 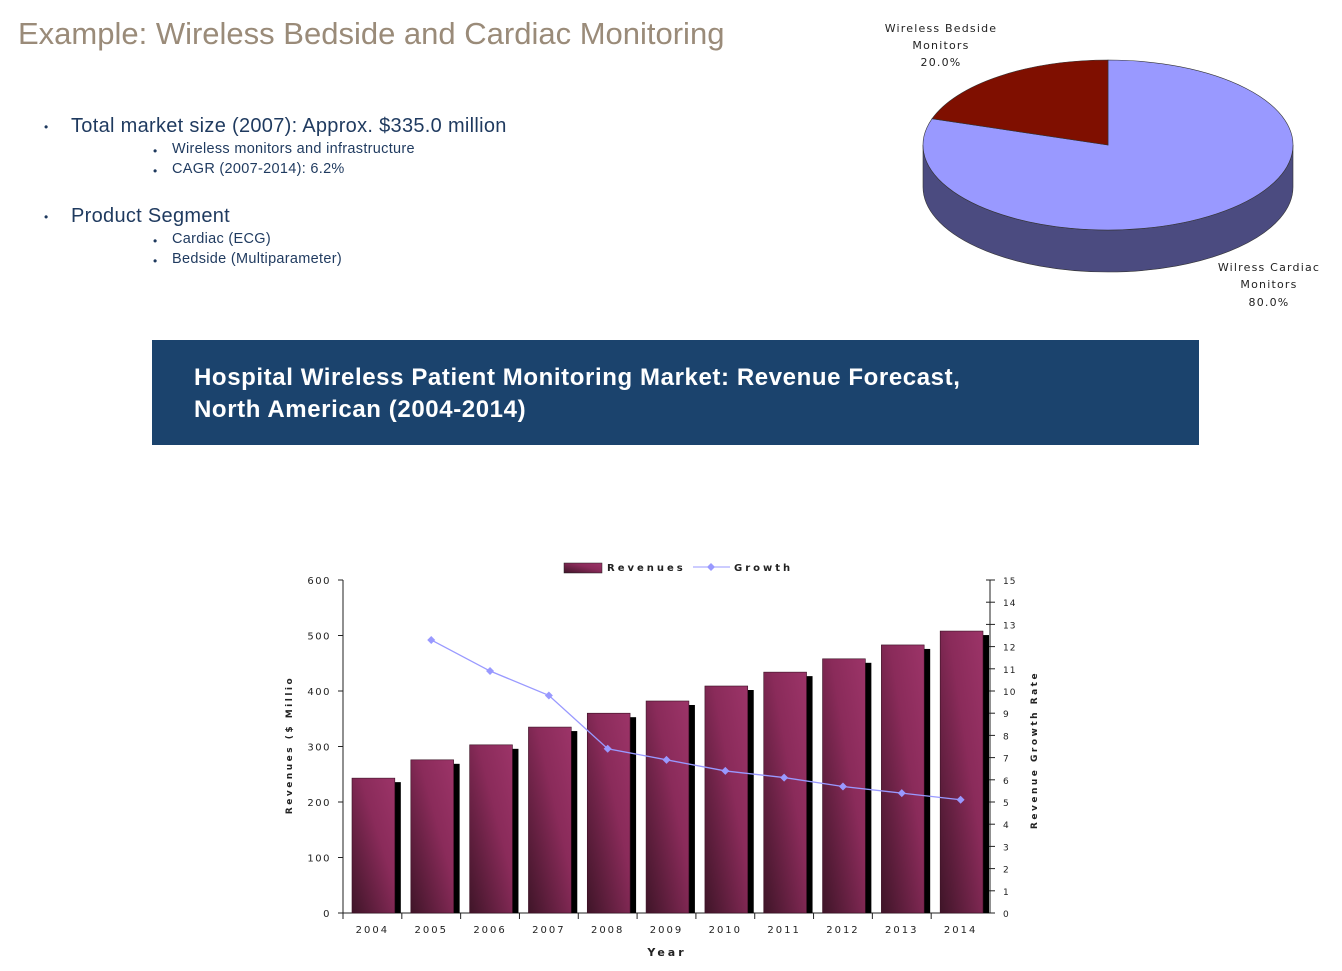 What do you see at coordinates (1009, 626) in the screenshot?
I see `y2-tick-label: 13` at bounding box center [1009, 626].